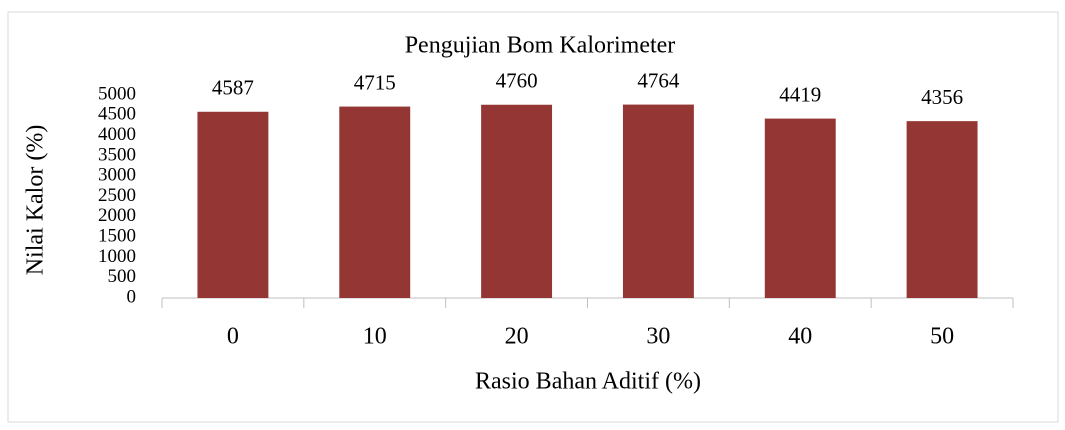 The width and height of the screenshot is (1065, 430). I want to click on x-axis-title: Rasio Bahan Aditif (%), so click(588, 382).